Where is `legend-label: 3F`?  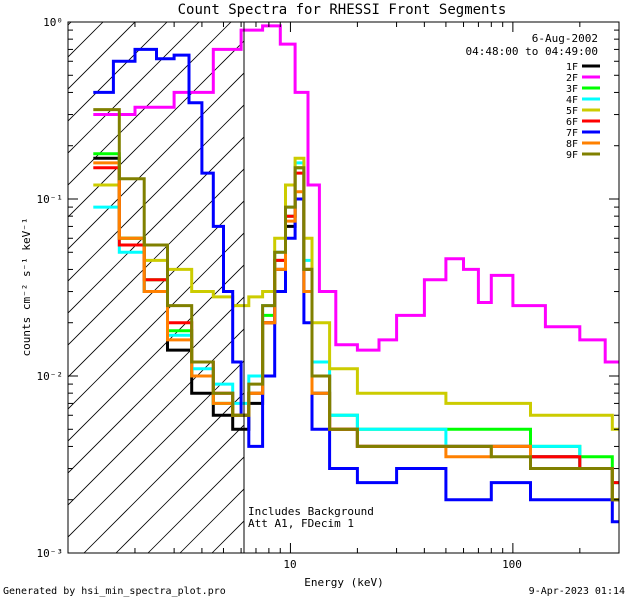 legend-label: 3F is located at coordinates (572, 89).